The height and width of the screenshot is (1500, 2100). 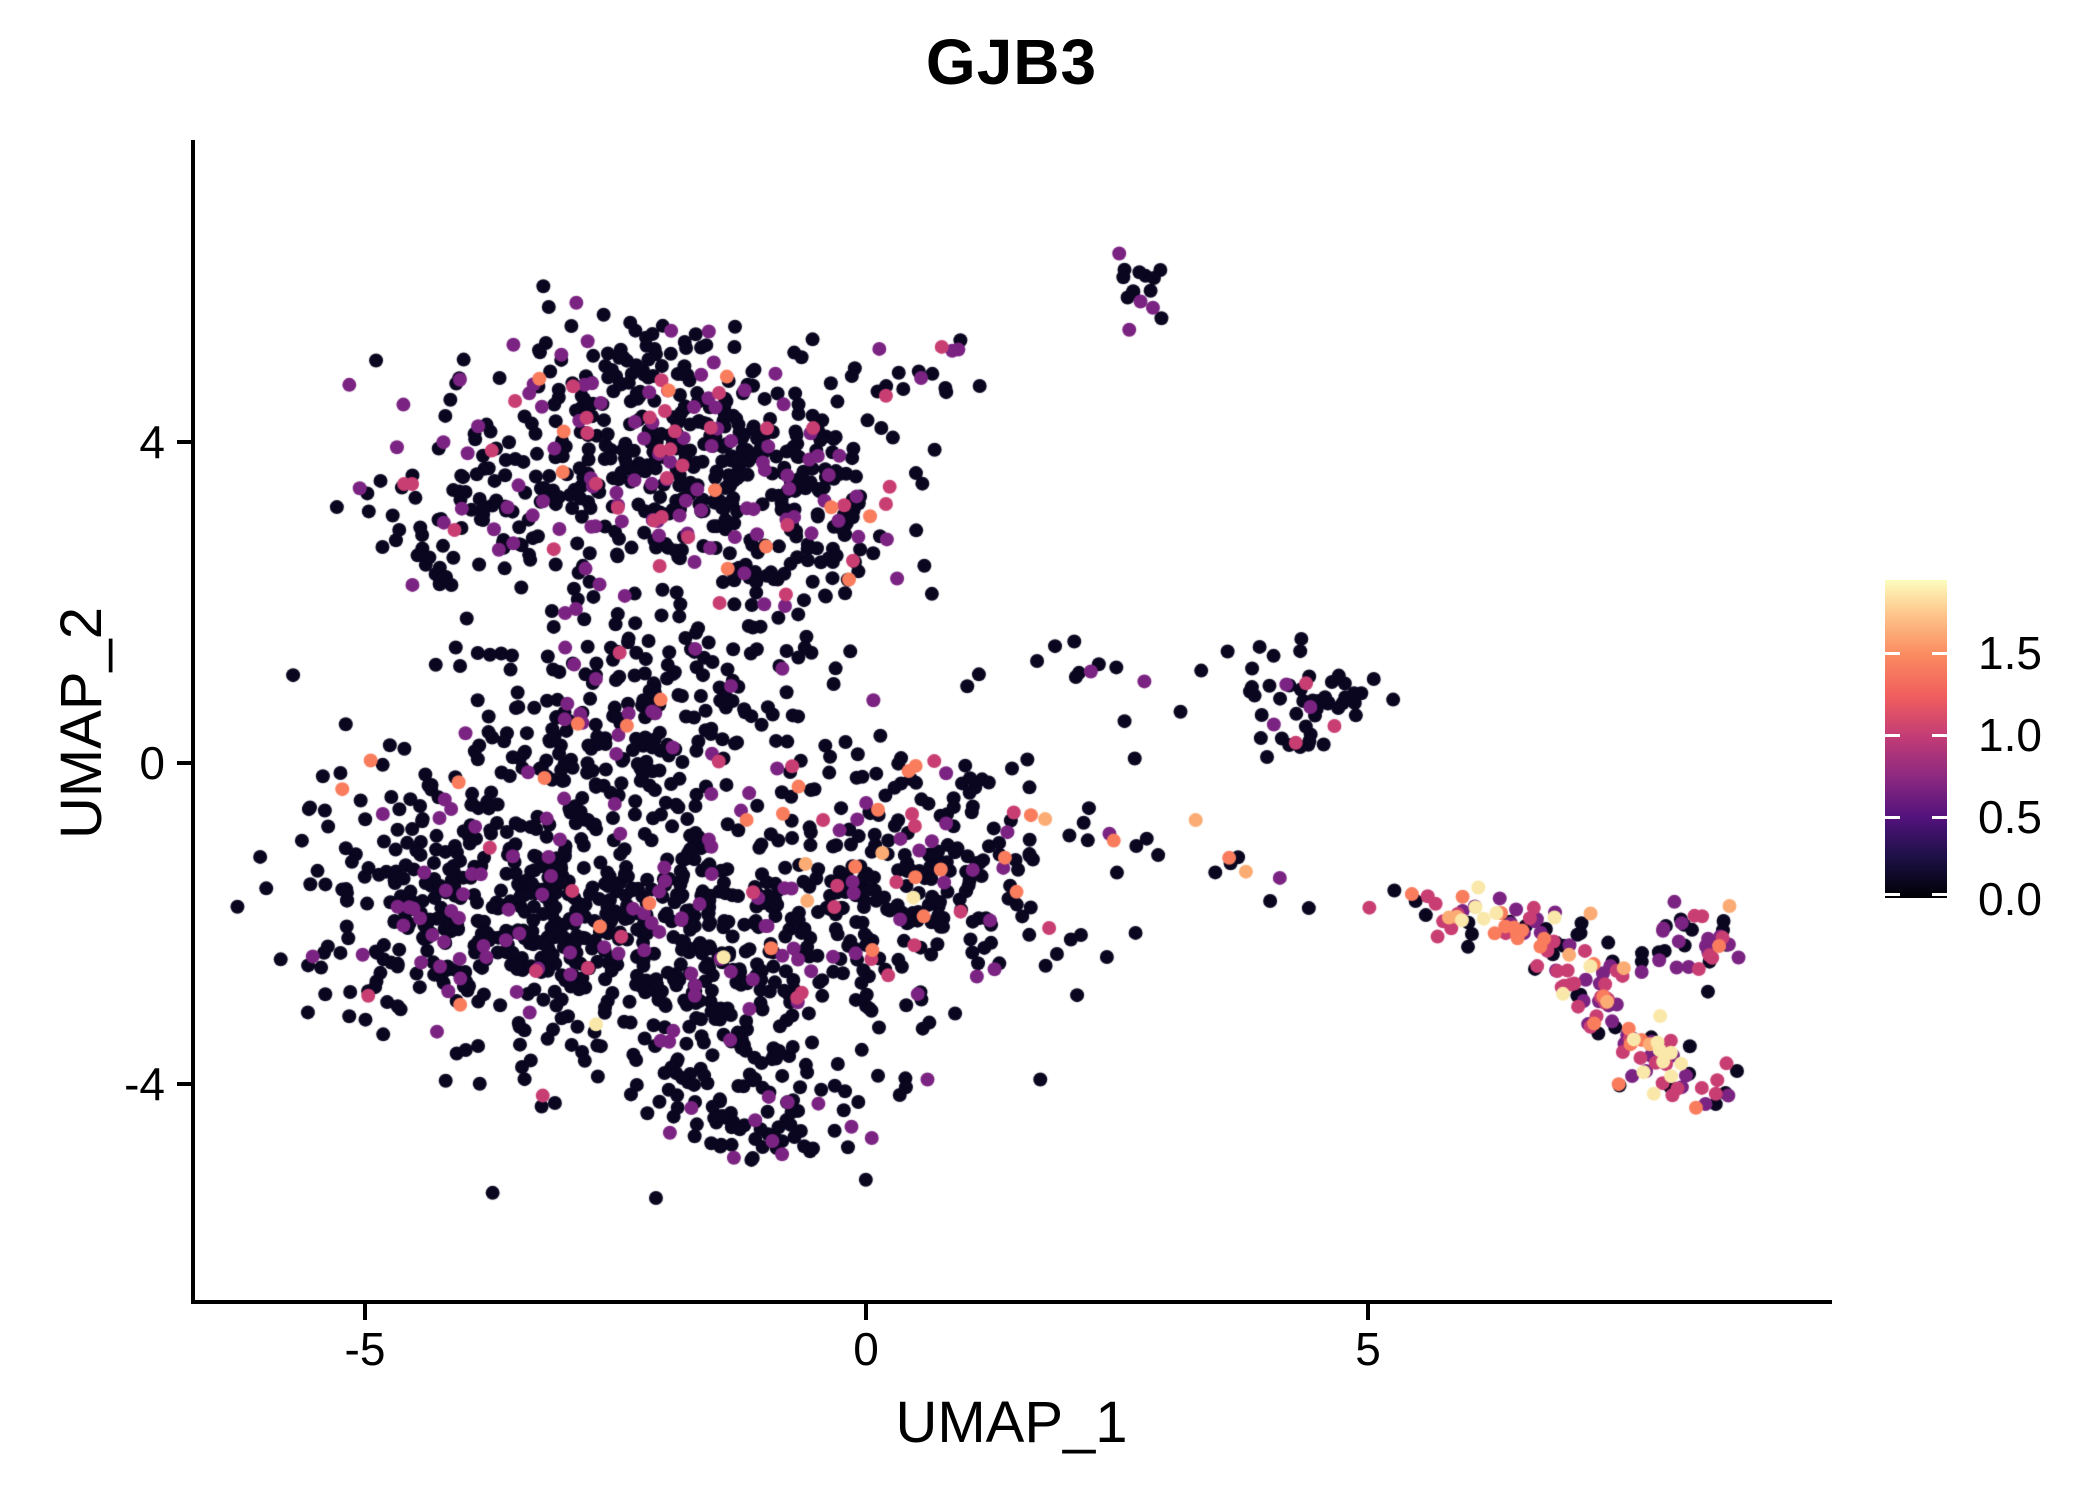 What do you see at coordinates (365, 1312) in the screenshot?
I see `x-tick-neg5` at bounding box center [365, 1312].